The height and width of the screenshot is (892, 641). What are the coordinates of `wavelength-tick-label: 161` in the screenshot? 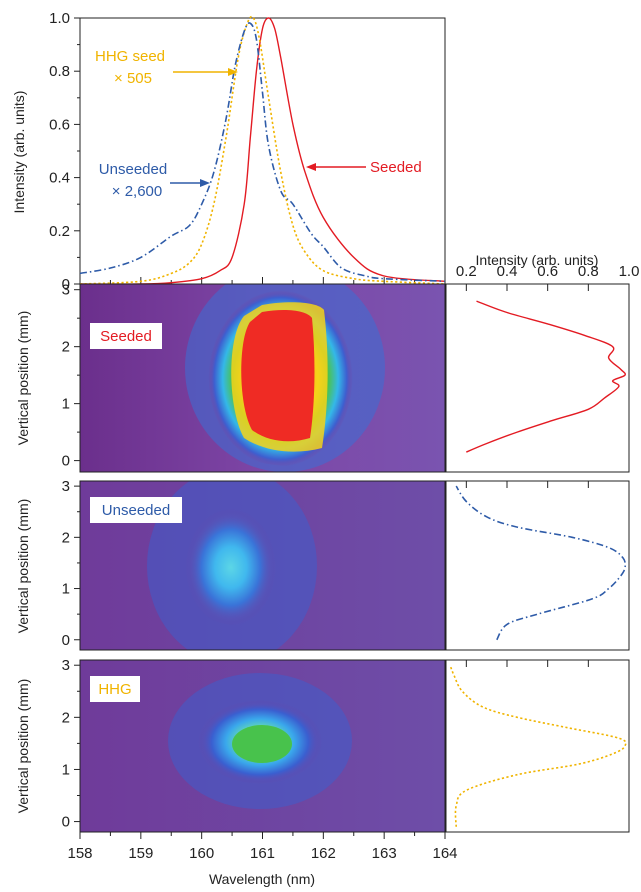 It's located at (262, 853).